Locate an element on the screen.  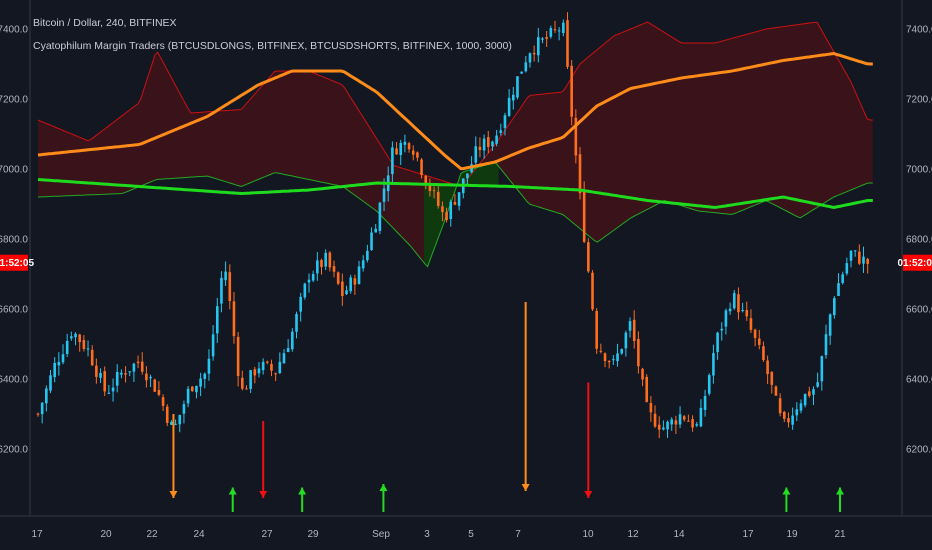
y-tick-right: 6400.0 is located at coordinates (919, 380).